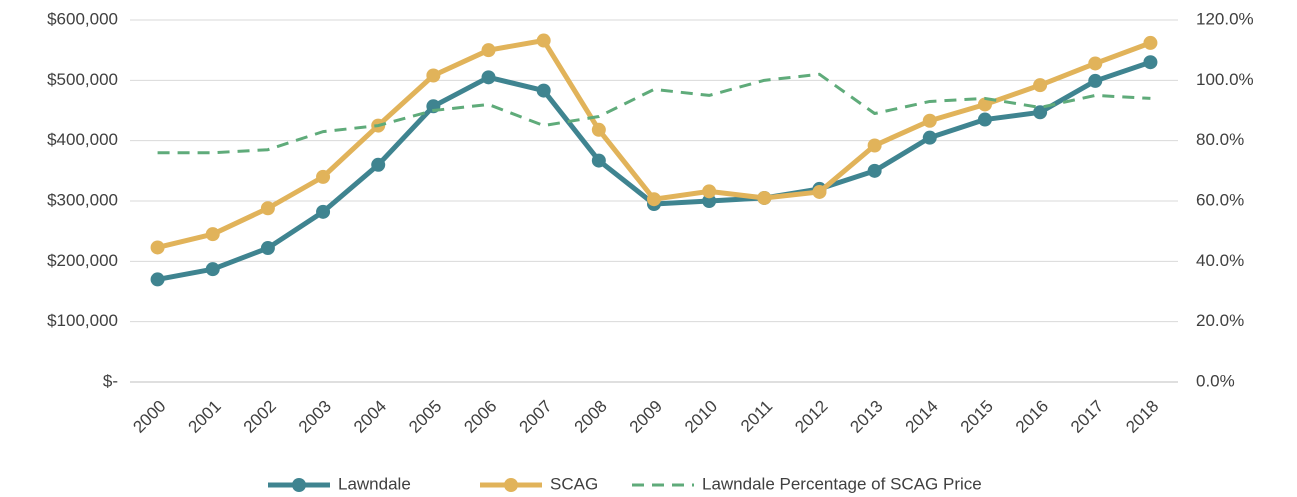  Describe the element at coordinates (480, 417) in the screenshot. I see `x-tick-label: 2006` at that location.